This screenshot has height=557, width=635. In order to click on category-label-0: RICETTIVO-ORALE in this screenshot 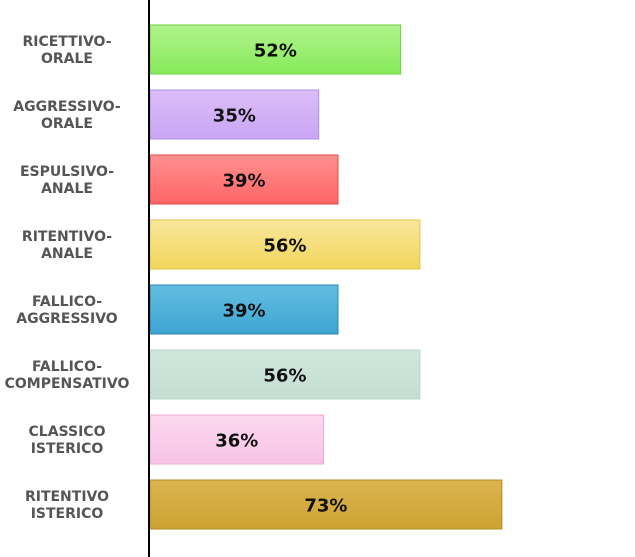, I will do `click(66, 50)`.